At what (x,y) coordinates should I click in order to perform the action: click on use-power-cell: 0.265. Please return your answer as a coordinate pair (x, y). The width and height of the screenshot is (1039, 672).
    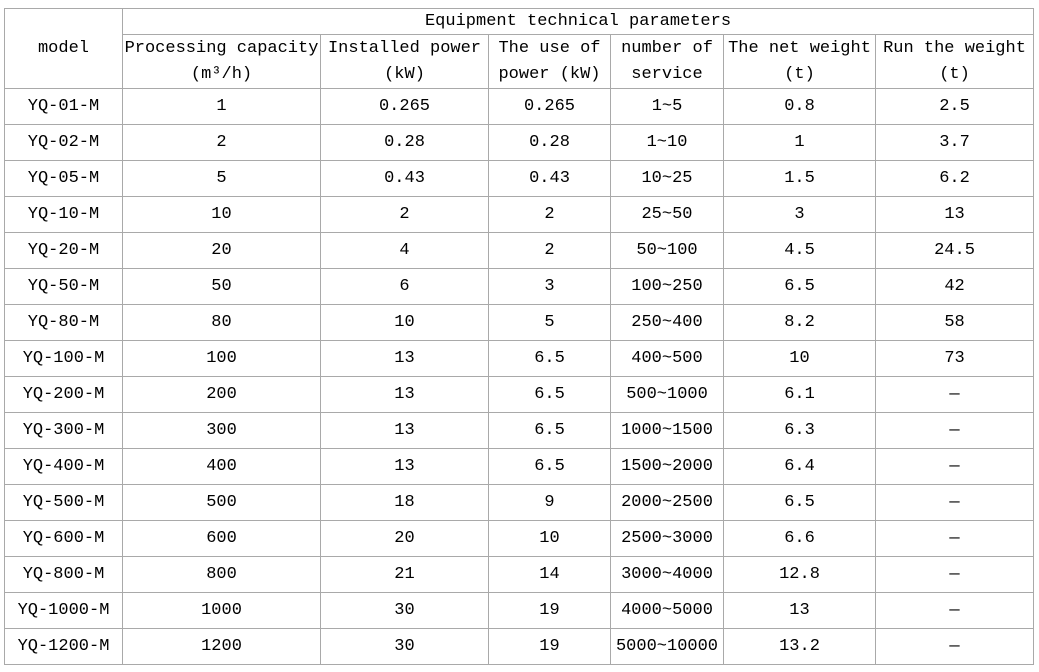
    Looking at the image, I should click on (549, 106).